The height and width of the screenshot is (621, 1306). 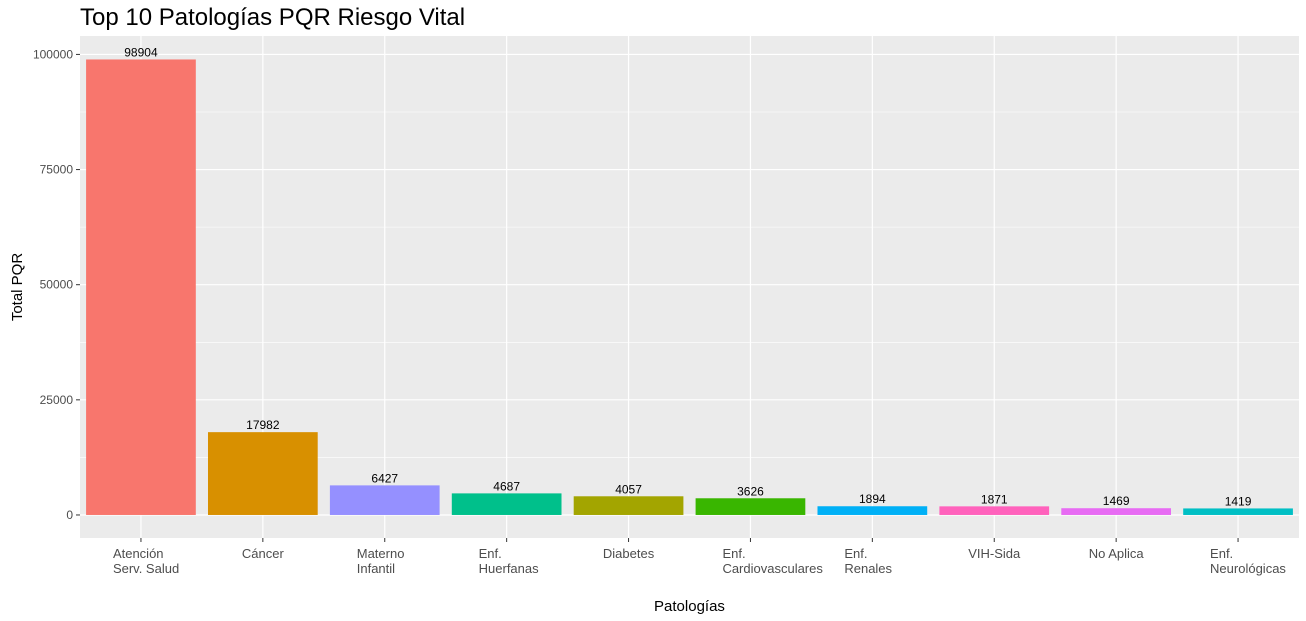 What do you see at coordinates (750, 491) in the screenshot?
I see `bar-value-label: 3626` at bounding box center [750, 491].